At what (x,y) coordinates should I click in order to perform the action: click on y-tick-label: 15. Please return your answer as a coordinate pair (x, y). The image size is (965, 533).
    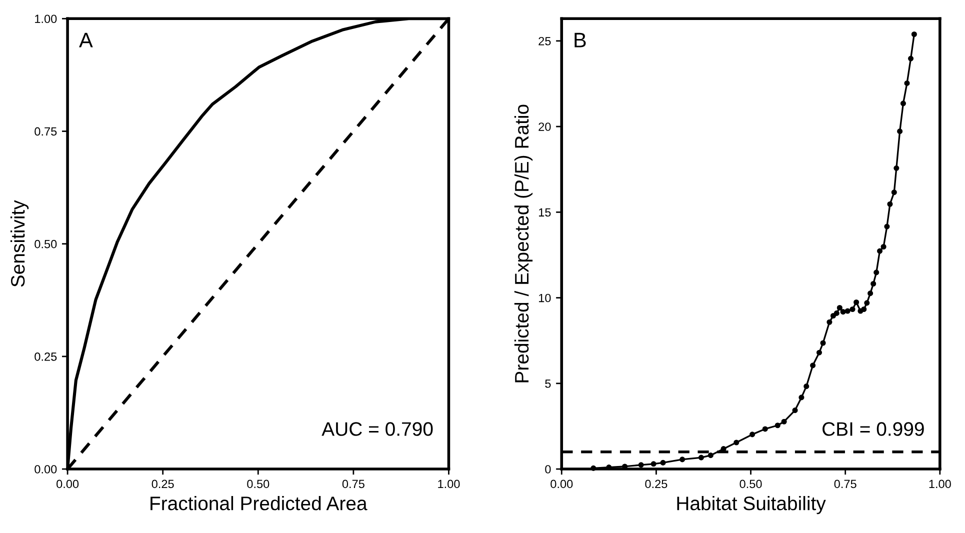
    Looking at the image, I should click on (544, 212).